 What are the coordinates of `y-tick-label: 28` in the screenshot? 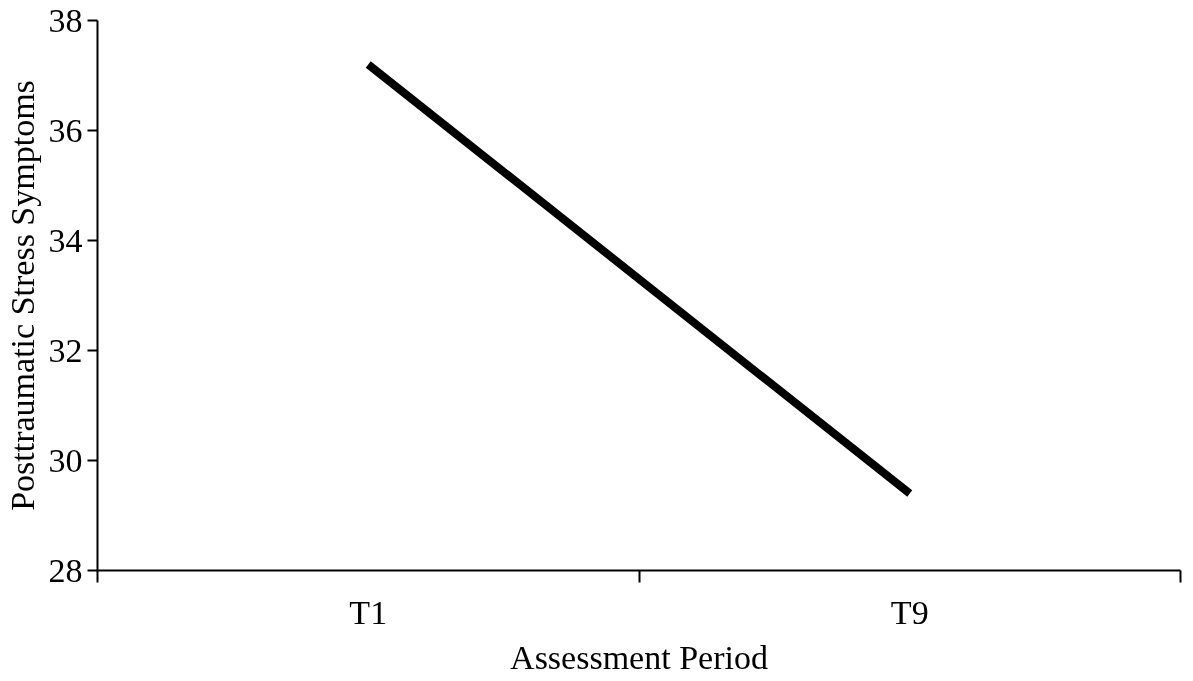 It's located at (65, 570).